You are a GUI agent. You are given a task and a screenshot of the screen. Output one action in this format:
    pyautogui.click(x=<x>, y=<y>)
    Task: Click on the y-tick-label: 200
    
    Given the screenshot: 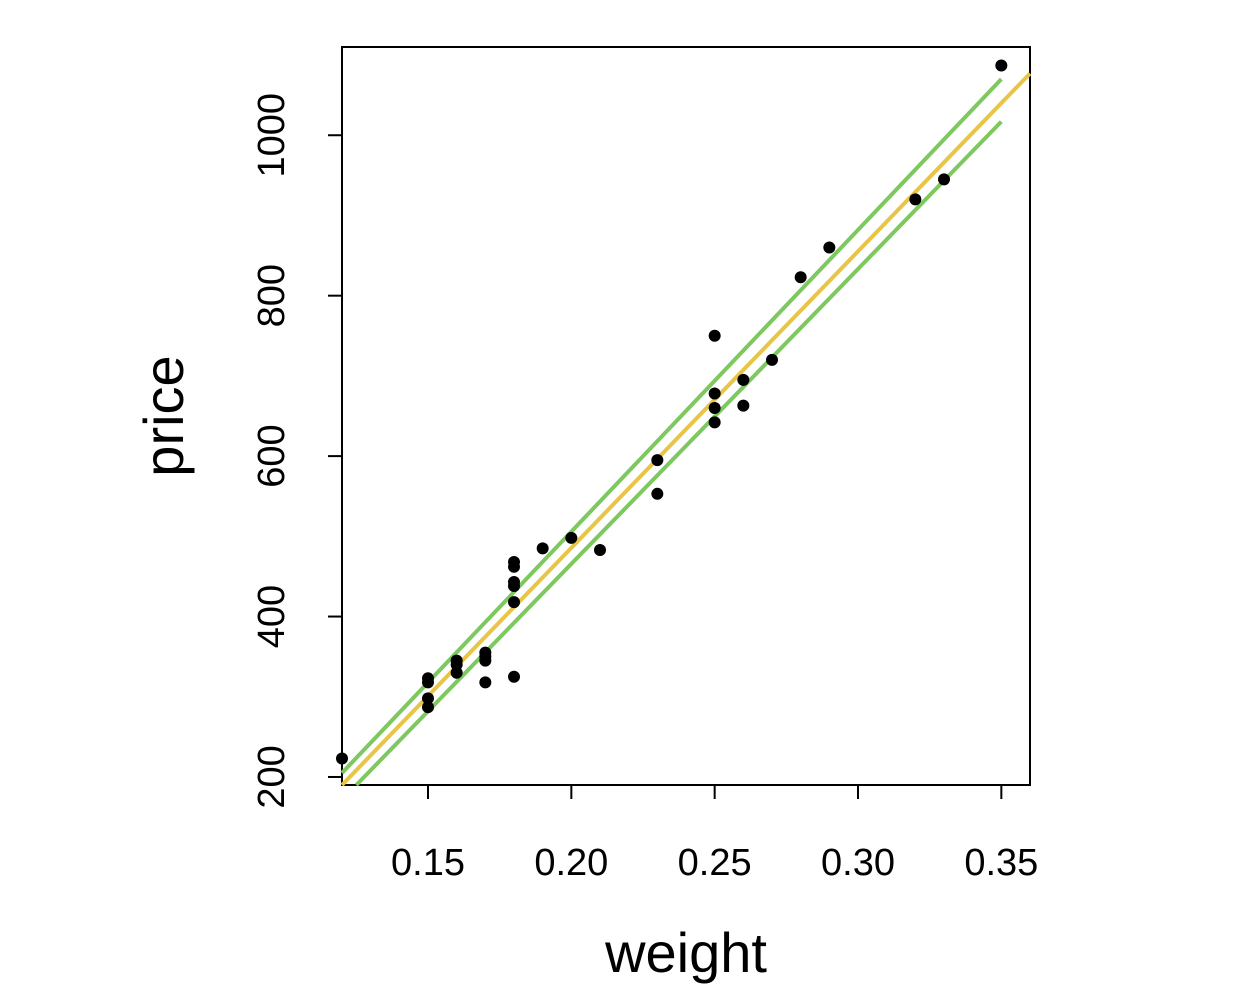 What is the action you would take?
    pyautogui.click(x=272, y=776)
    